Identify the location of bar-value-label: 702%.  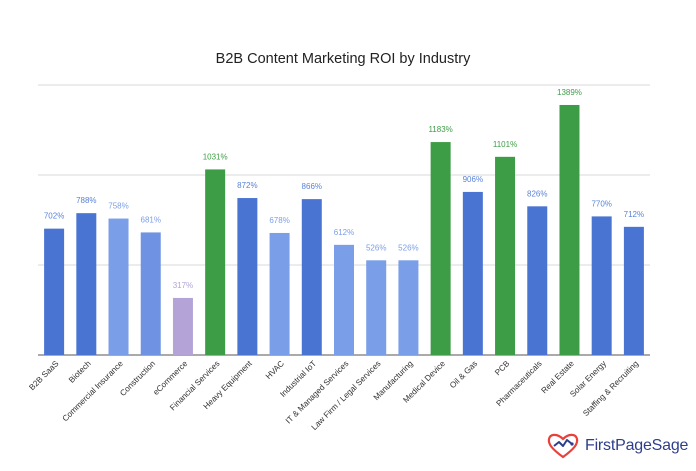
(54, 216).